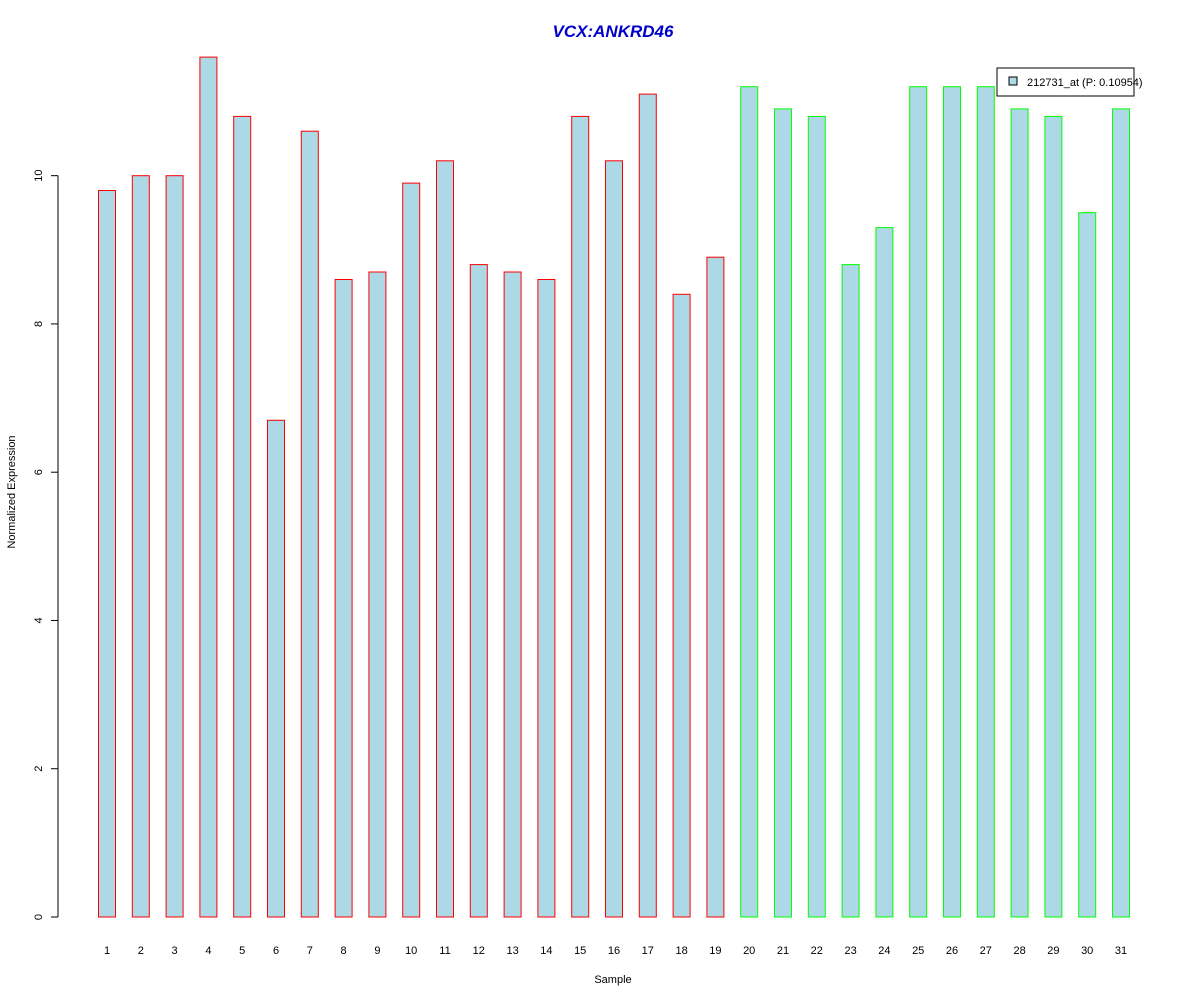 This screenshot has width=1200, height=1000. What do you see at coordinates (141, 951) in the screenshot?
I see `x-tick-label: 2` at bounding box center [141, 951].